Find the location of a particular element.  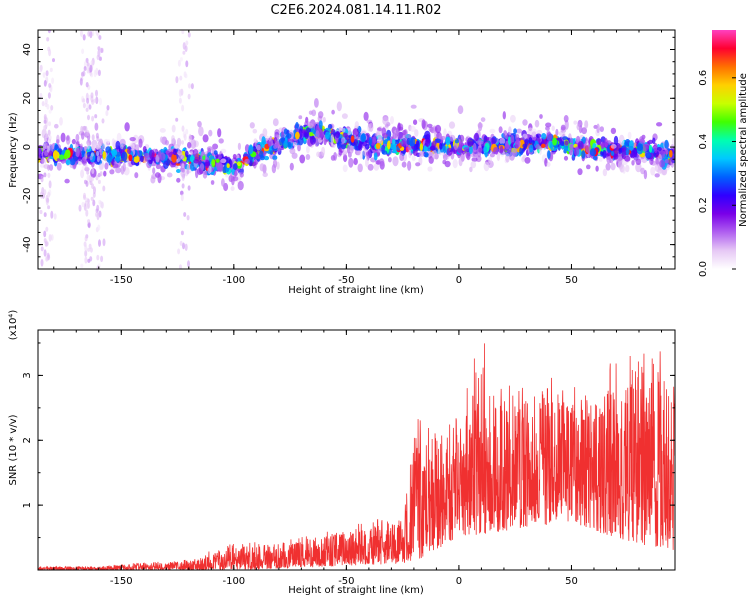

colorbar-ticks: 0.0 0.2 0.4 0.6 is located at coordinates (717, 173).